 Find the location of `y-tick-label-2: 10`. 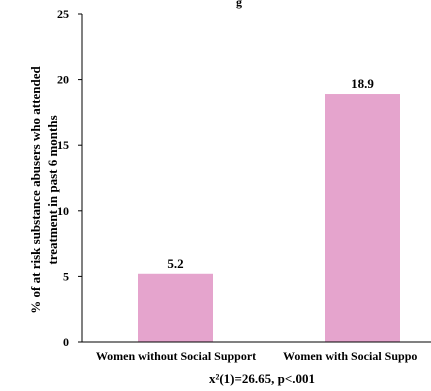

y-tick-label-2: 10 is located at coordinates (63, 211).